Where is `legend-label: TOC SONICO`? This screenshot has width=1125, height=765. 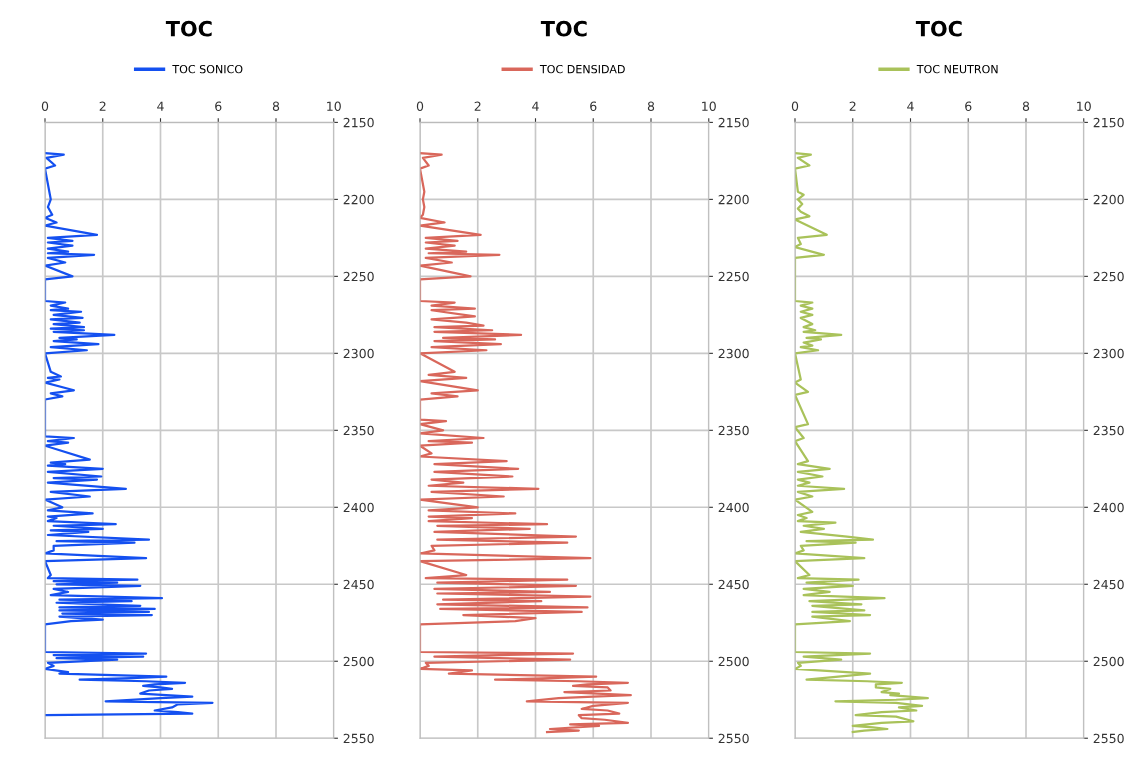 legend-label: TOC SONICO is located at coordinates (207, 69).